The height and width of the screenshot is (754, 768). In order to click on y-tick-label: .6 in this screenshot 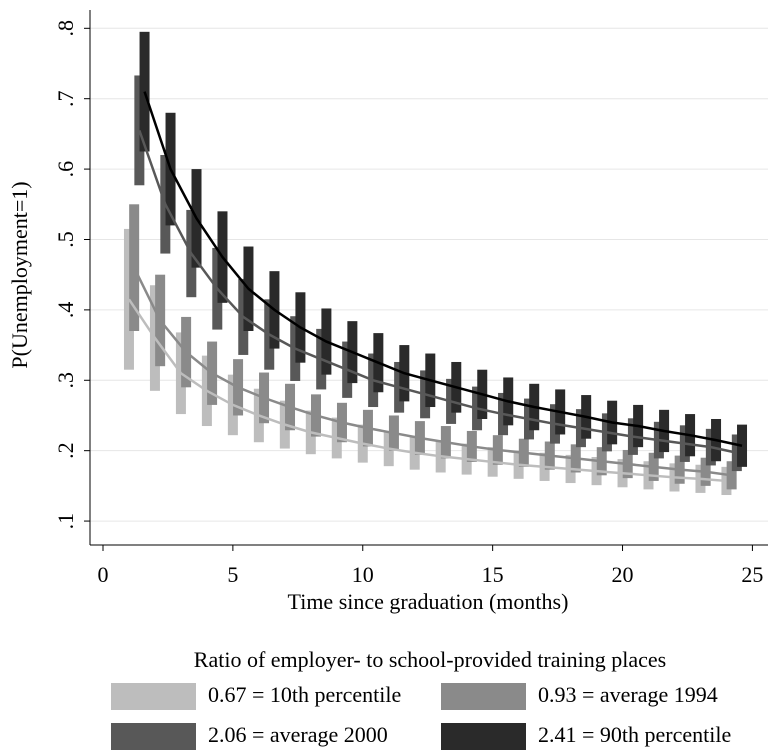, I will do `click(65, 169)`.